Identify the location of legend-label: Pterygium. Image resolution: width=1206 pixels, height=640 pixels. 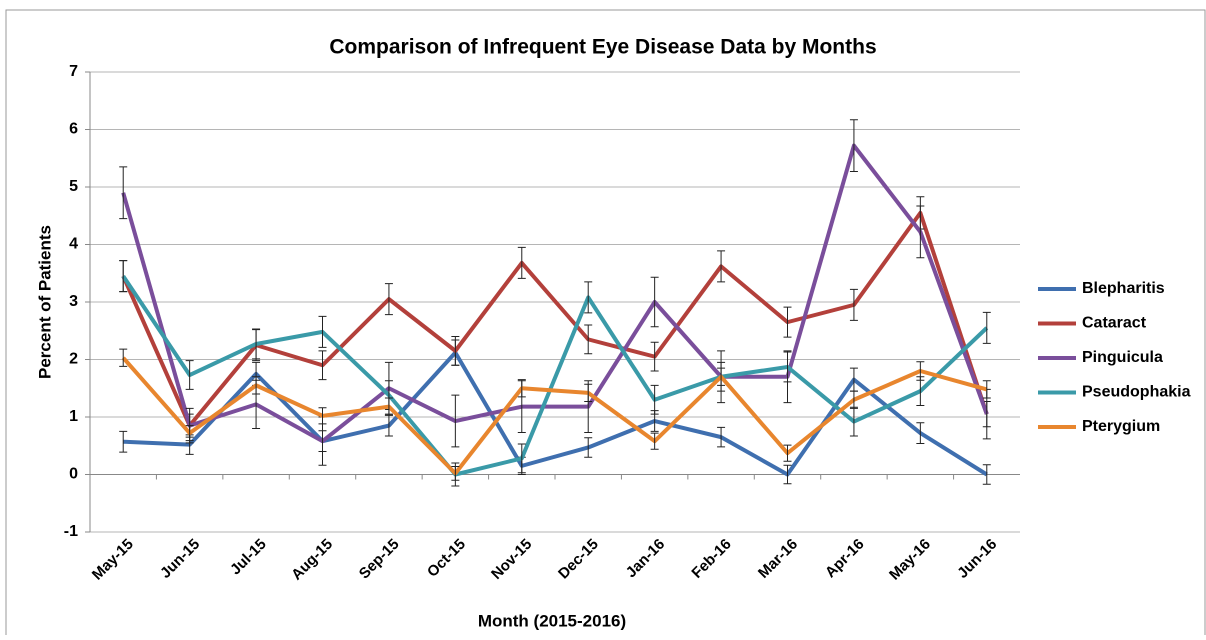
(1121, 426).